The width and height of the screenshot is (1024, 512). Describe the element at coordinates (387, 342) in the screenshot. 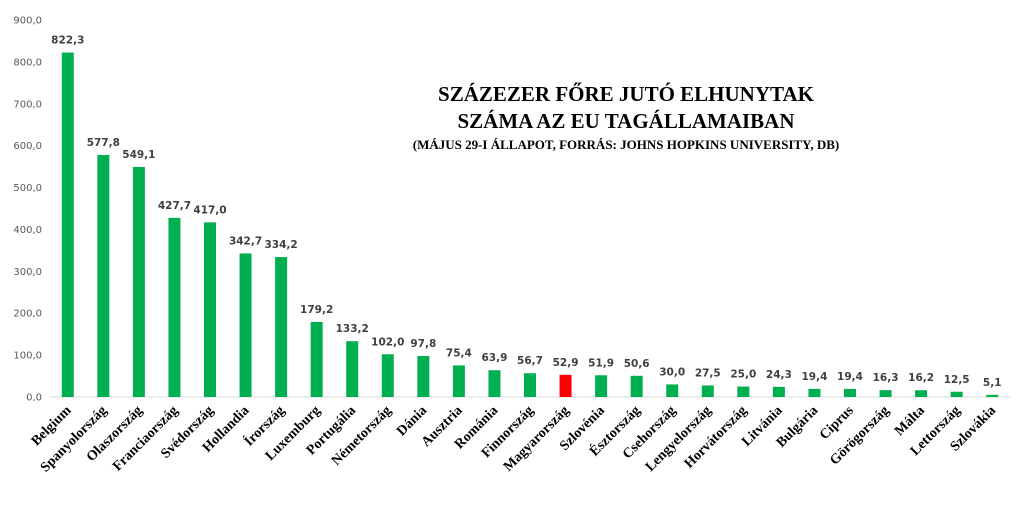

I see `data-label: 102,0` at that location.